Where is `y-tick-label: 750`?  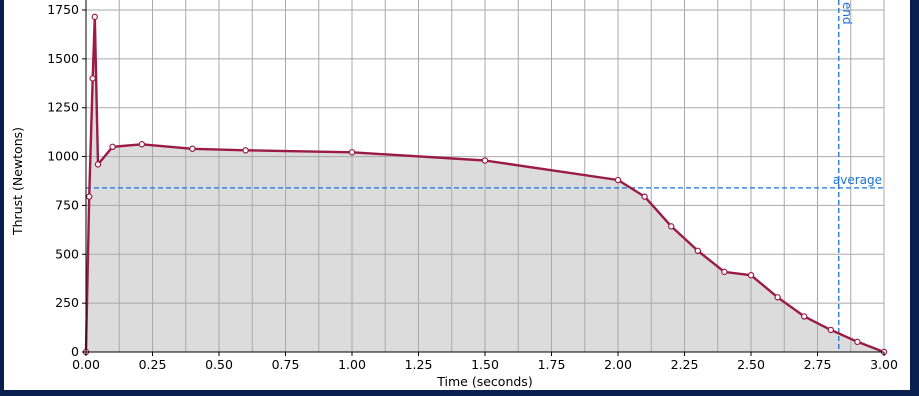 y-tick-label: 750 is located at coordinates (67, 204).